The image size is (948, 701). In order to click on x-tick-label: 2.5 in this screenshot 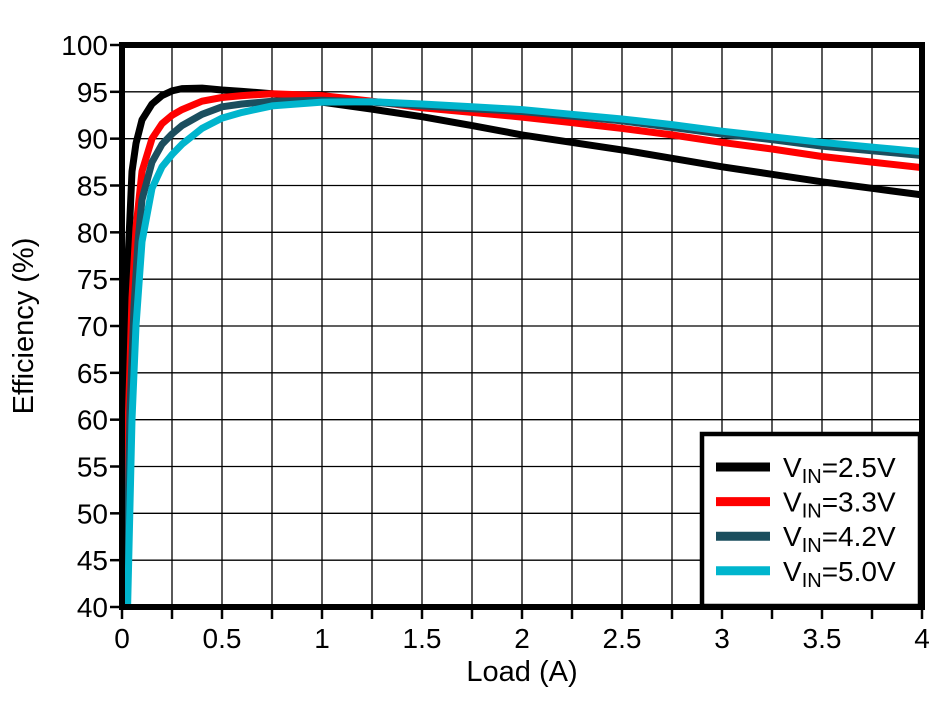, I will do `click(622, 638)`.